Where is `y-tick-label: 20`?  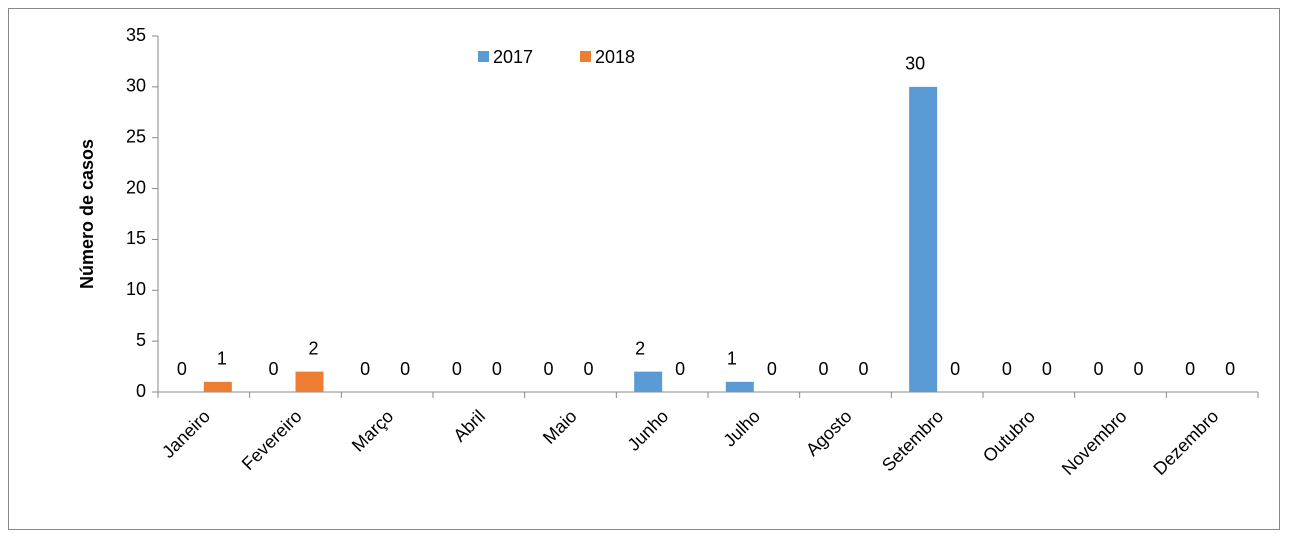
y-tick-label: 20 is located at coordinates (136, 187).